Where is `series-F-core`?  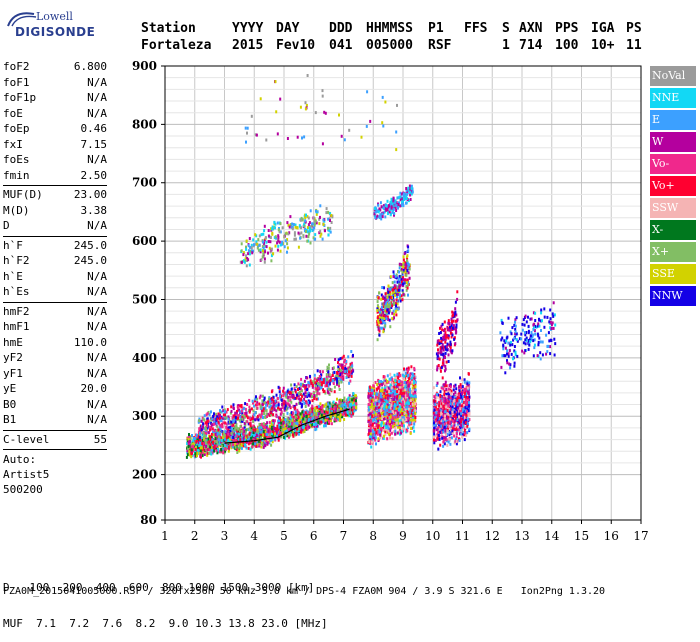
series-F-core is located at coordinates (392, 406).